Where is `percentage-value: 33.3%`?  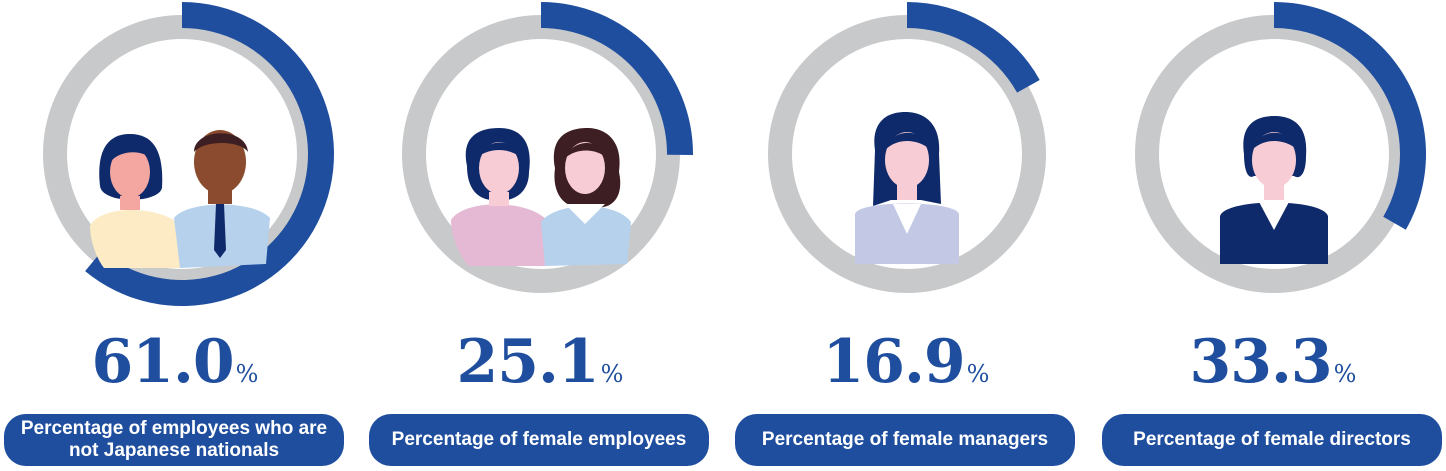
percentage-value: 33.3% is located at coordinates (1273, 362).